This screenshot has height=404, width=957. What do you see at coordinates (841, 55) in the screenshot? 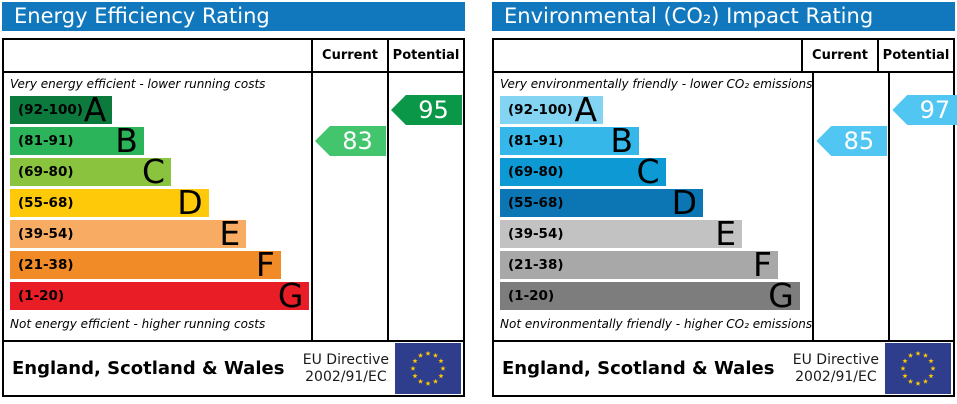
I see `environmental-current-column-header: Current` at bounding box center [841, 55].